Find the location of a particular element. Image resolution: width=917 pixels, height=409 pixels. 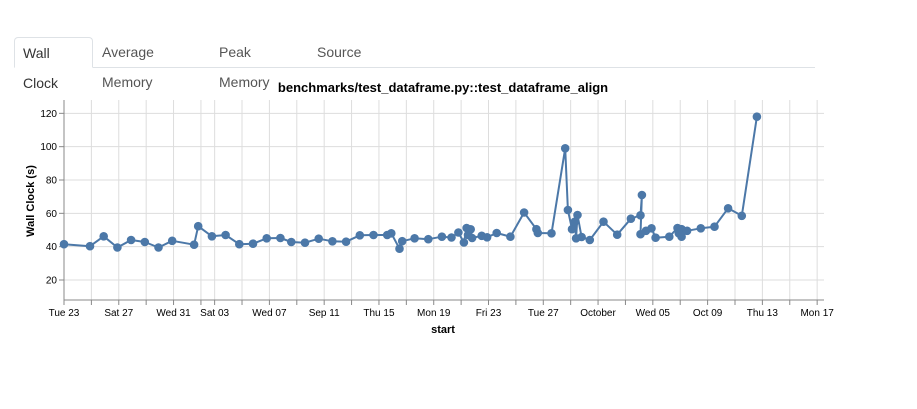

tab-average-memory: Average Memory is located at coordinates (128, 67).